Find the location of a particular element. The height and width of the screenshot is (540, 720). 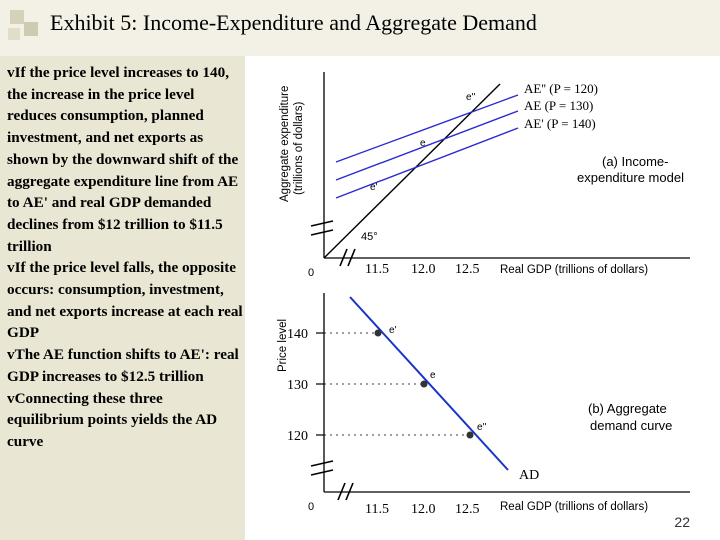

ae-label: AE (P = 130) is located at coordinates (558, 105).